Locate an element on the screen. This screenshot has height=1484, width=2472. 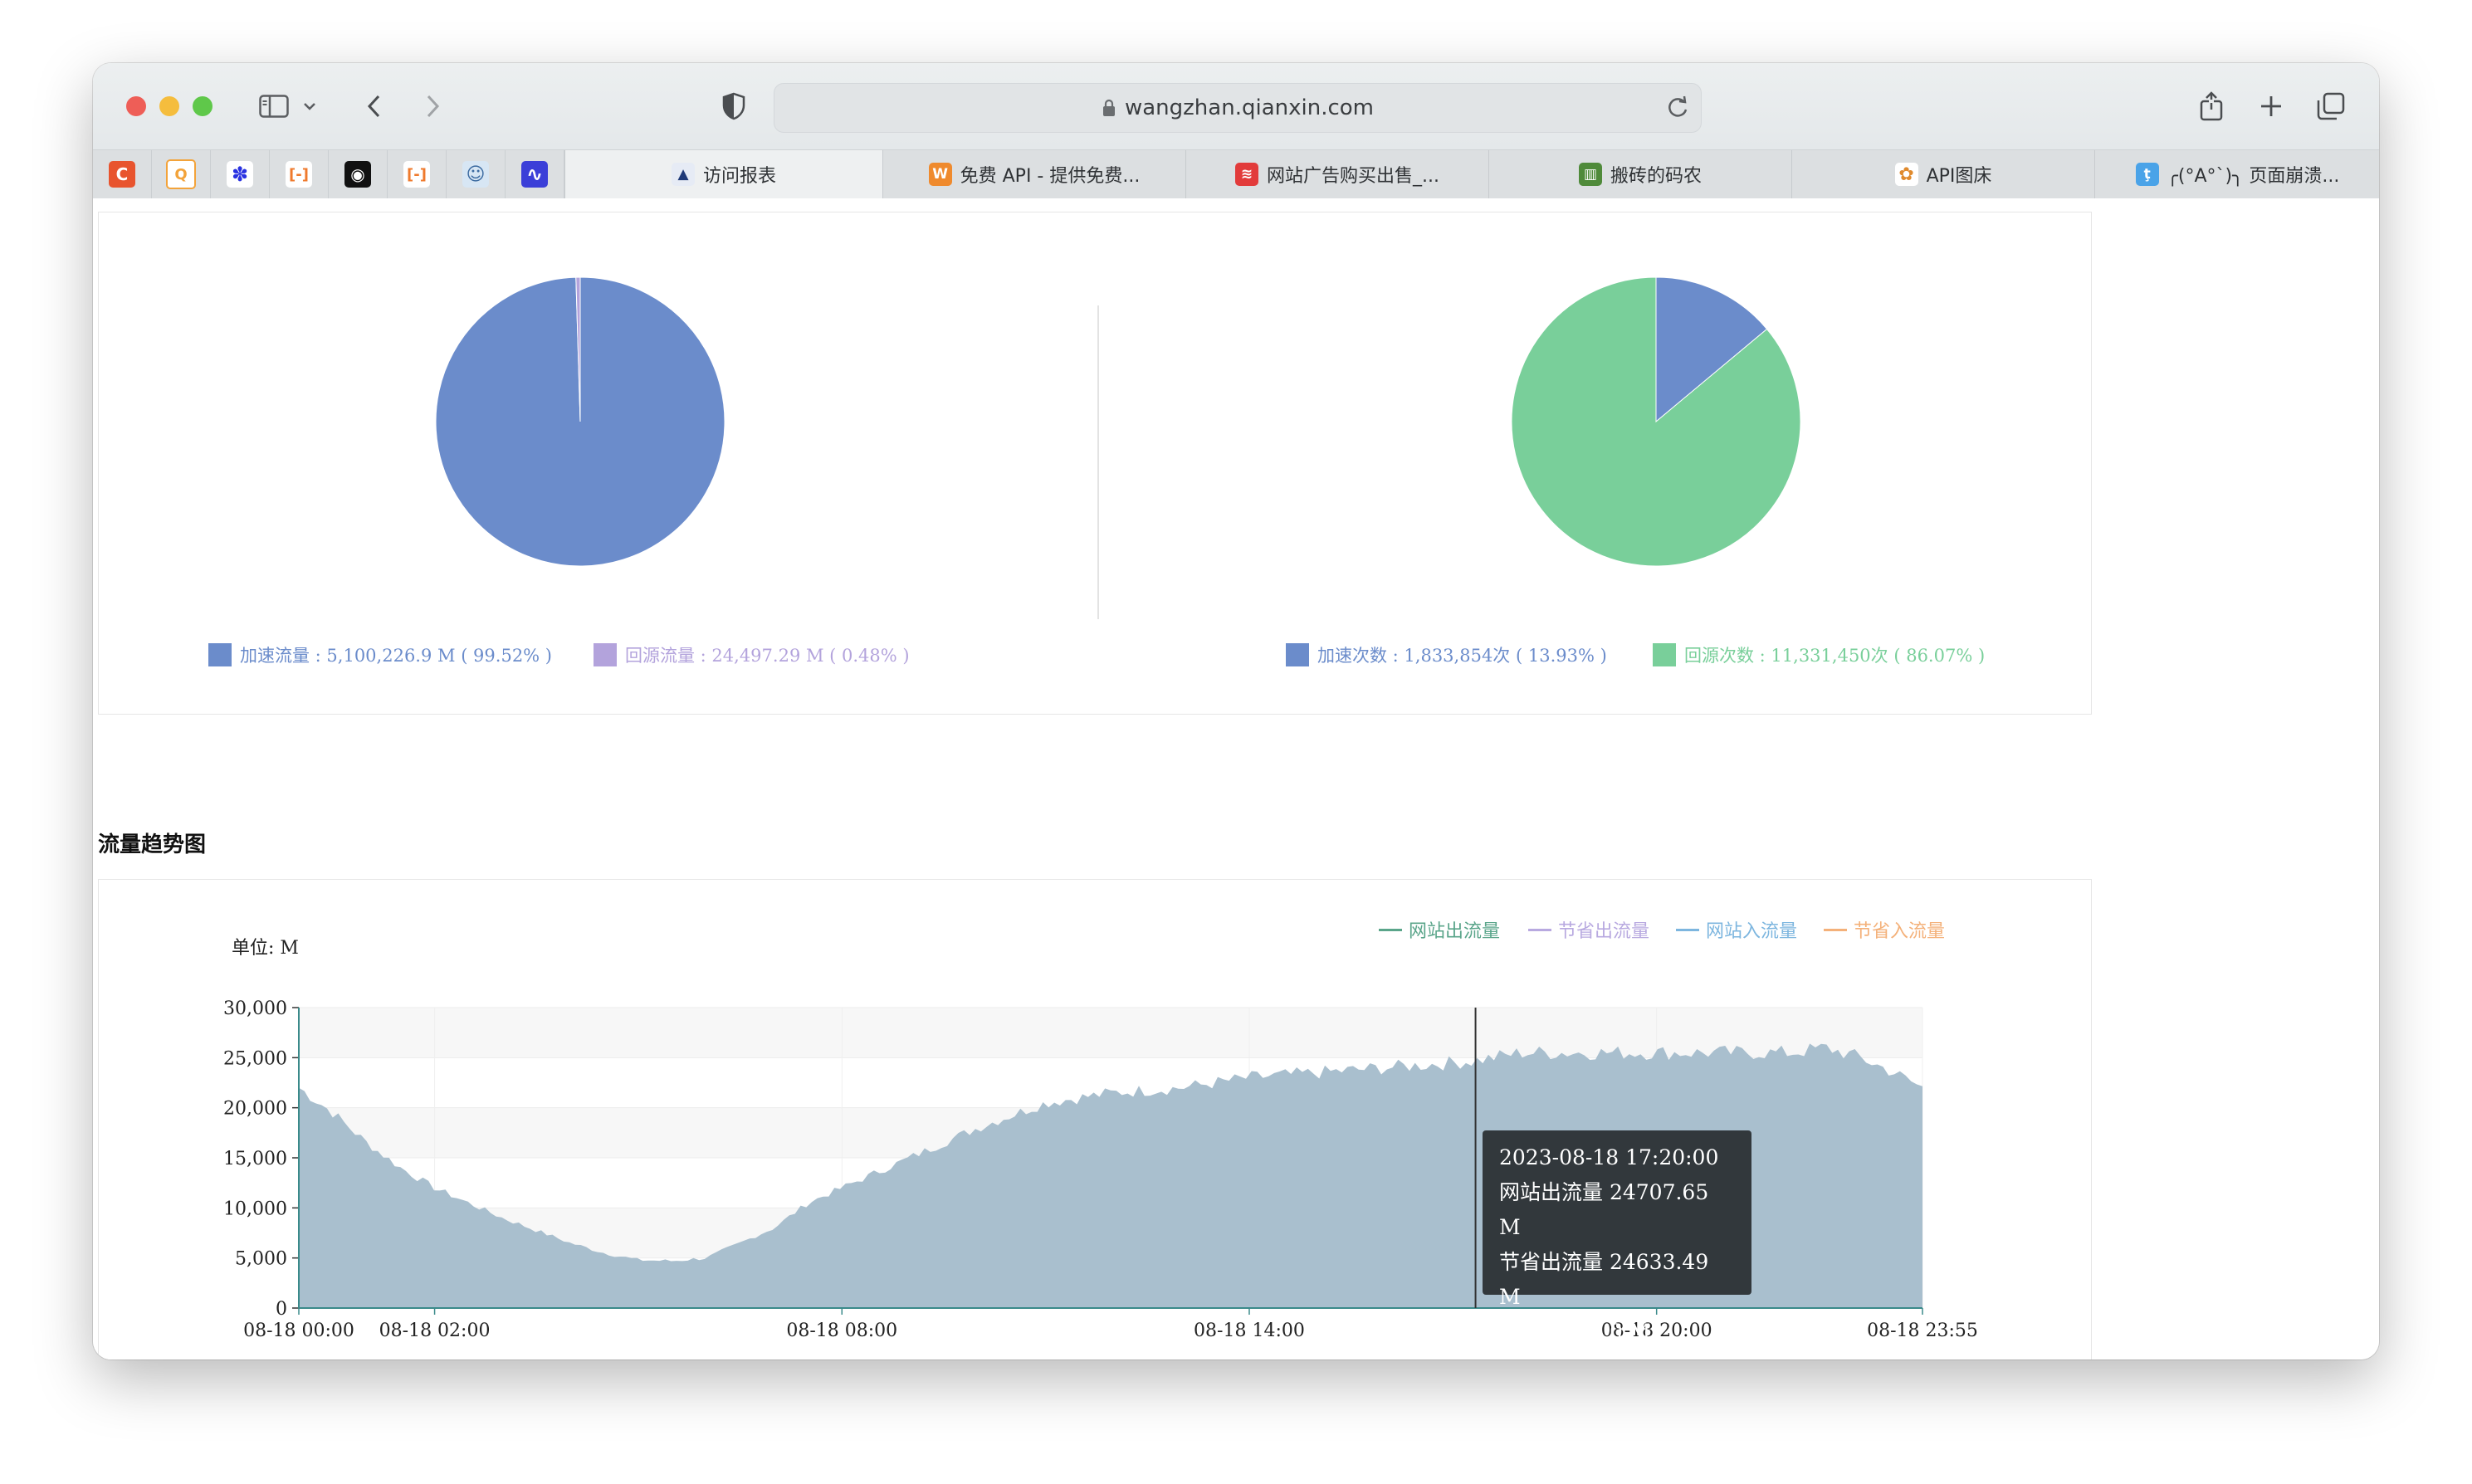
legend-label: 回源次数 : 11,331,450次 ( 86.07% ) is located at coordinates (1835, 656).